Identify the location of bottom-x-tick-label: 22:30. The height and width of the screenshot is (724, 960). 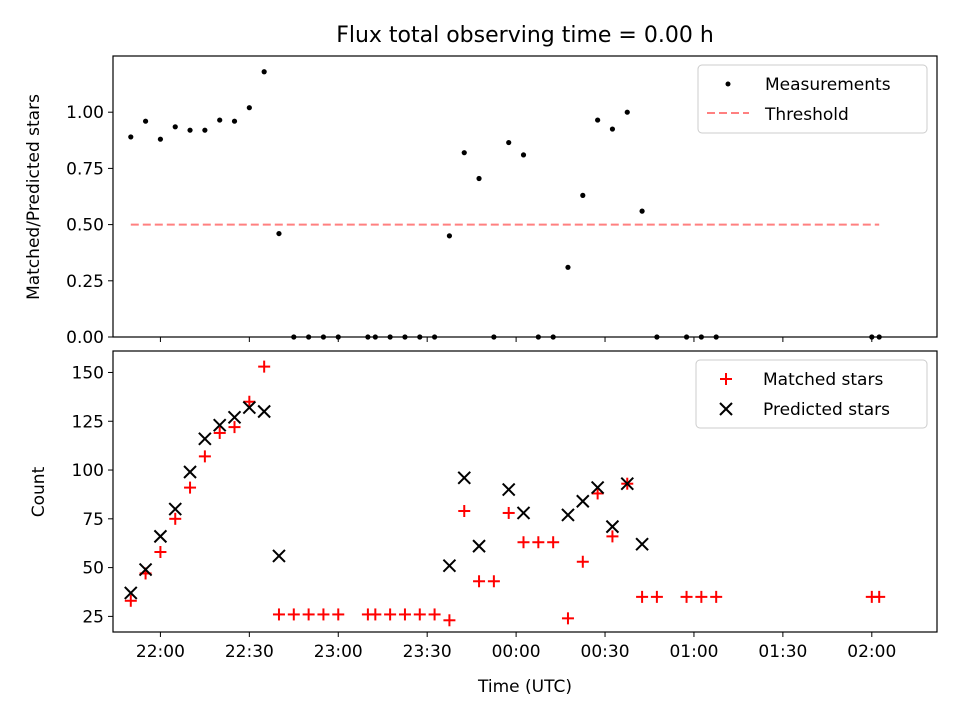
(249, 652).